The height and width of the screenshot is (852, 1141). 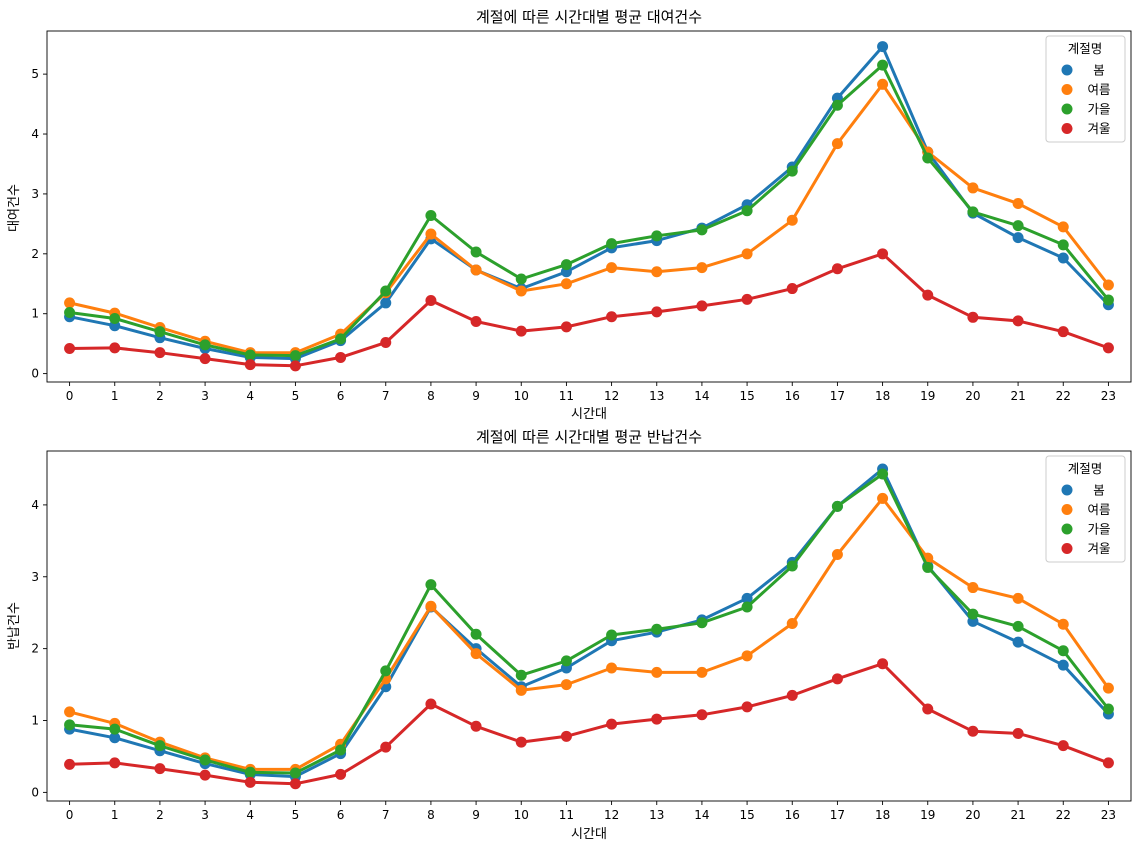 I want to click on x-tick-label: 15, so click(x=746, y=815).